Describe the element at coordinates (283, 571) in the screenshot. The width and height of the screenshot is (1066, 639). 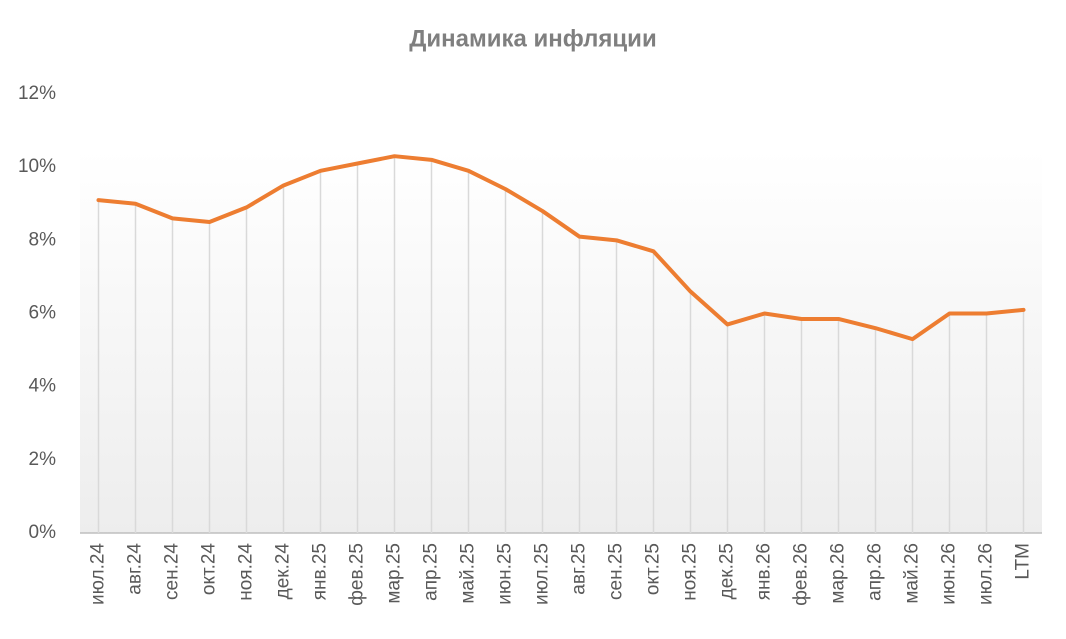
I see `x-tick-label: дек.24` at that location.